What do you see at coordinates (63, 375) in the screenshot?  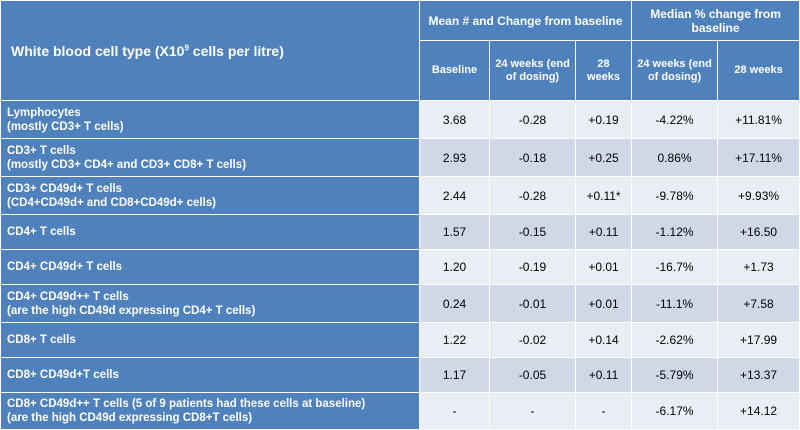 I see `cell-type-name: CD8+ CD49d+T cells` at bounding box center [63, 375].